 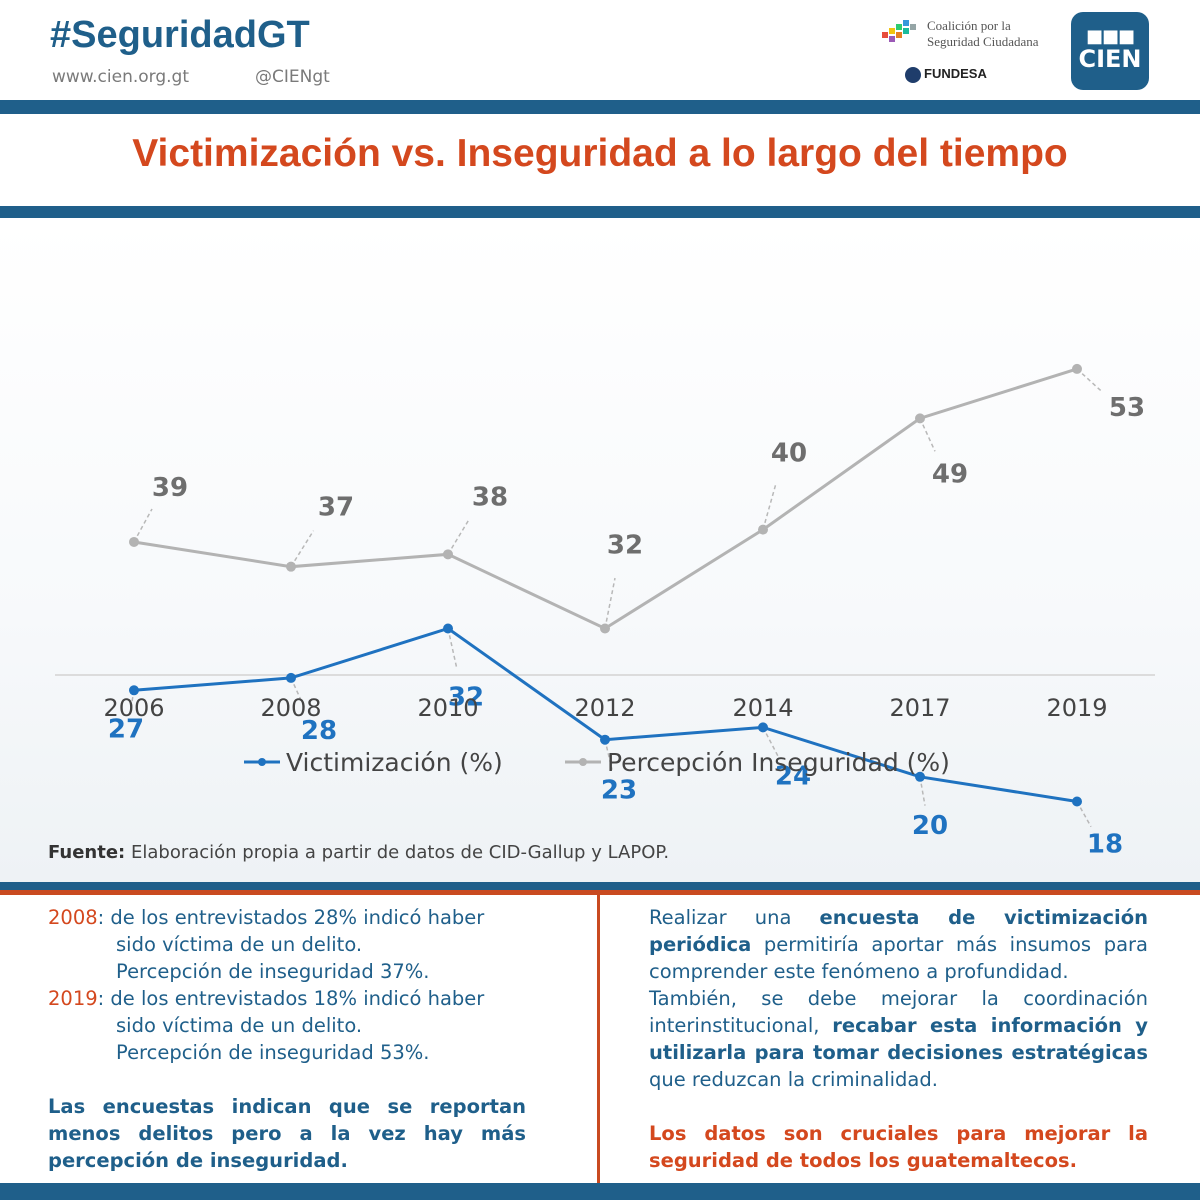 I want to click on fundesa-name: FUNDESA, so click(x=955, y=73).